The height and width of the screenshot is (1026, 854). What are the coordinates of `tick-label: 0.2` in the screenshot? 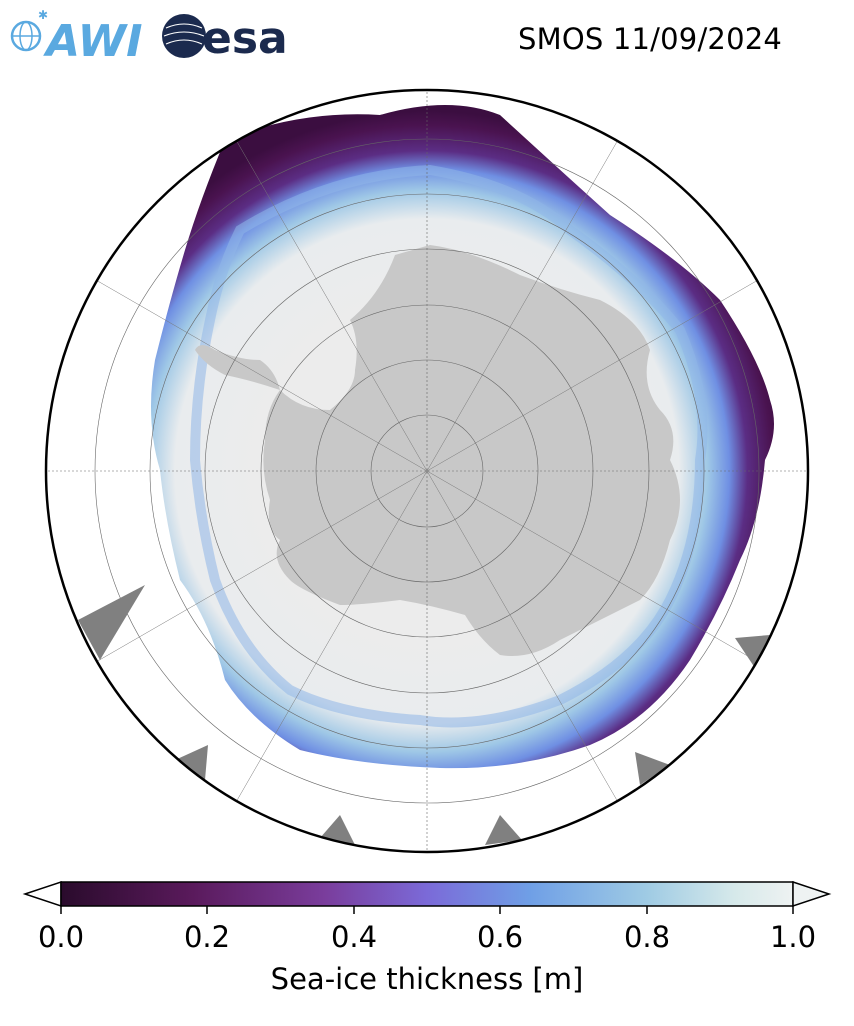 It's located at (207, 937).